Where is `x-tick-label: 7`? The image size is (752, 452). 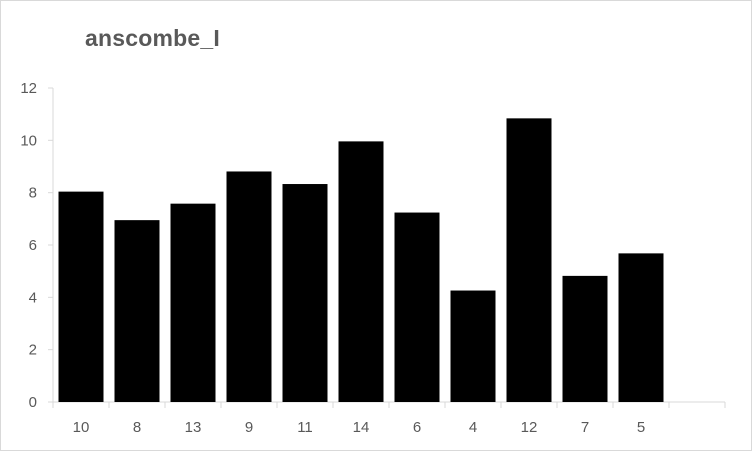 x-tick-label: 7 is located at coordinates (585, 427).